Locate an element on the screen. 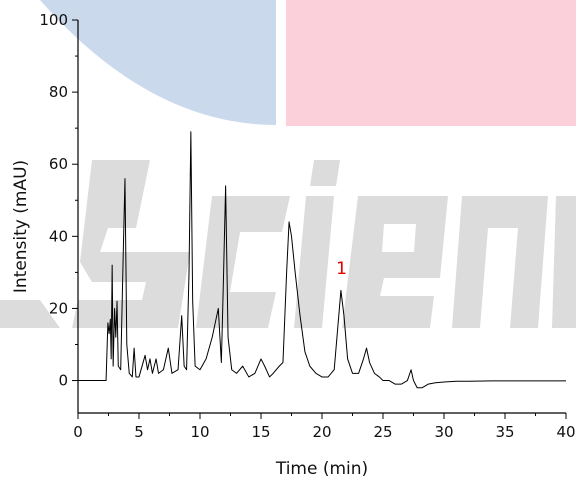  x-tick-label: 10 is located at coordinates (199, 432).